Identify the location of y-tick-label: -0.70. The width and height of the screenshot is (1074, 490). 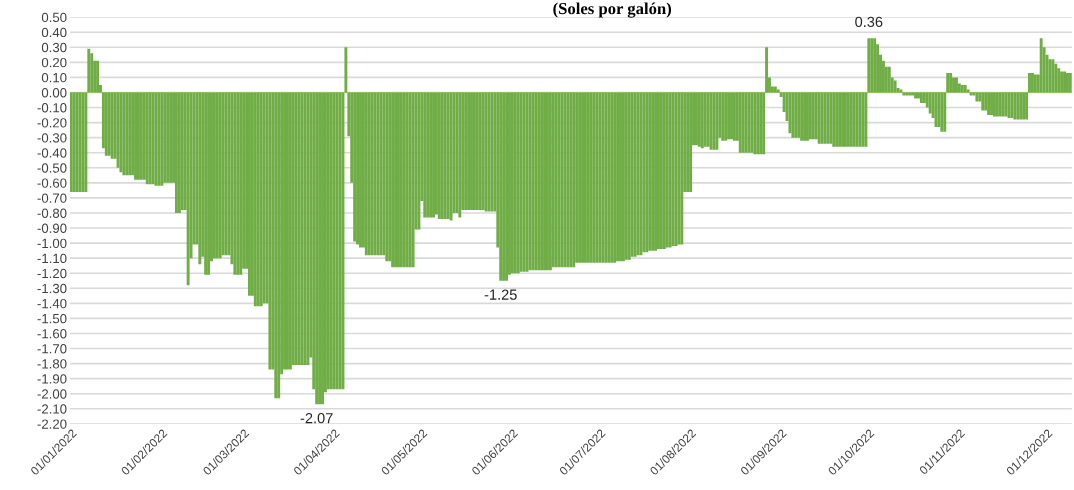
(52, 198).